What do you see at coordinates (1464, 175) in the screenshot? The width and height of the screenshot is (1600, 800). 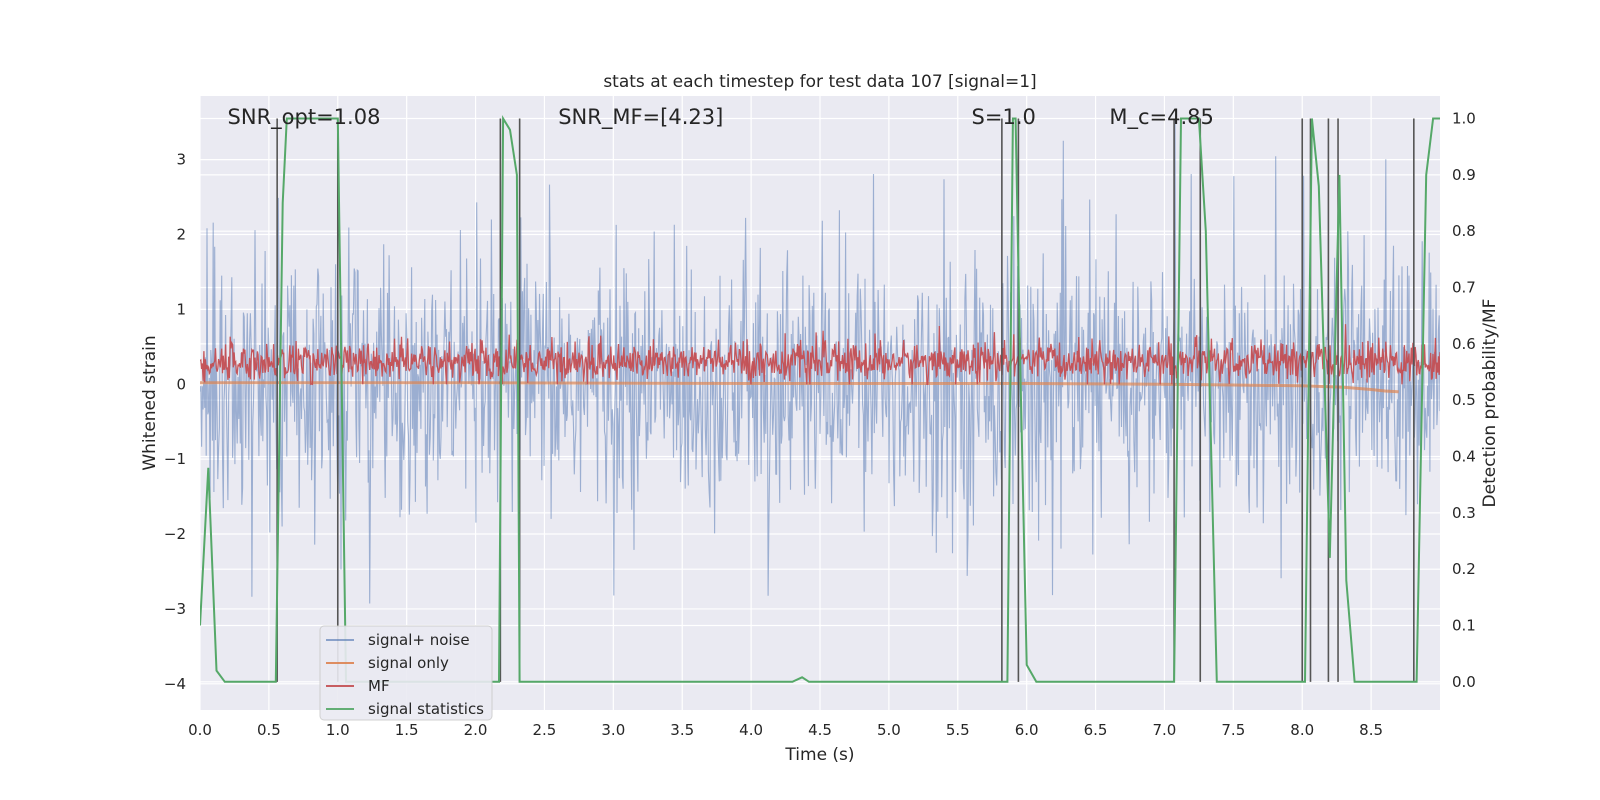 I see `right-y-tick-label: 0.9` at bounding box center [1464, 175].